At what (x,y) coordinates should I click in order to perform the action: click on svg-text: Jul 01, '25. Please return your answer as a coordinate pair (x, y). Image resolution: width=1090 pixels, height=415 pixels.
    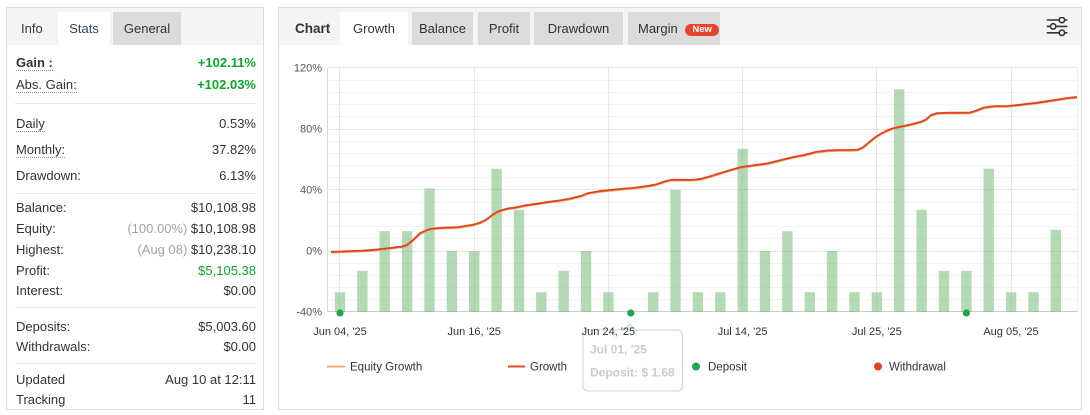
    Looking at the image, I should click on (618, 350).